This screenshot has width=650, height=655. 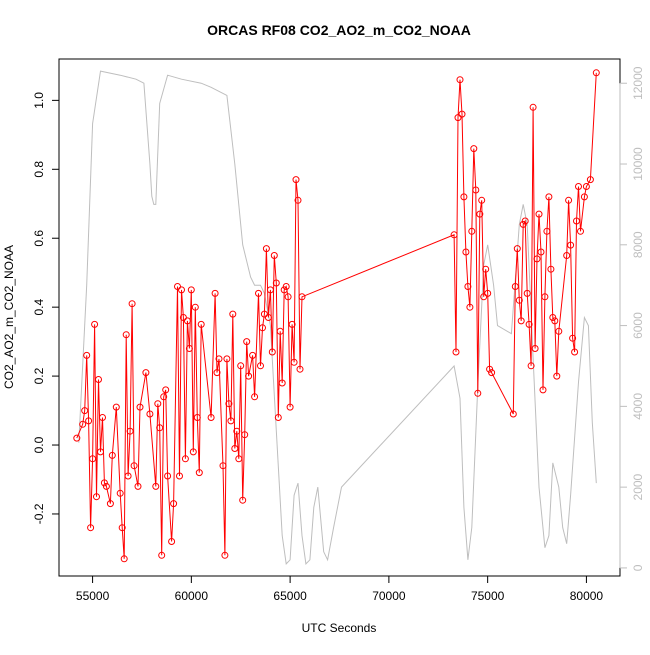 What do you see at coordinates (638, 406) in the screenshot?
I see `right-y-tick-label: 4000` at bounding box center [638, 406].